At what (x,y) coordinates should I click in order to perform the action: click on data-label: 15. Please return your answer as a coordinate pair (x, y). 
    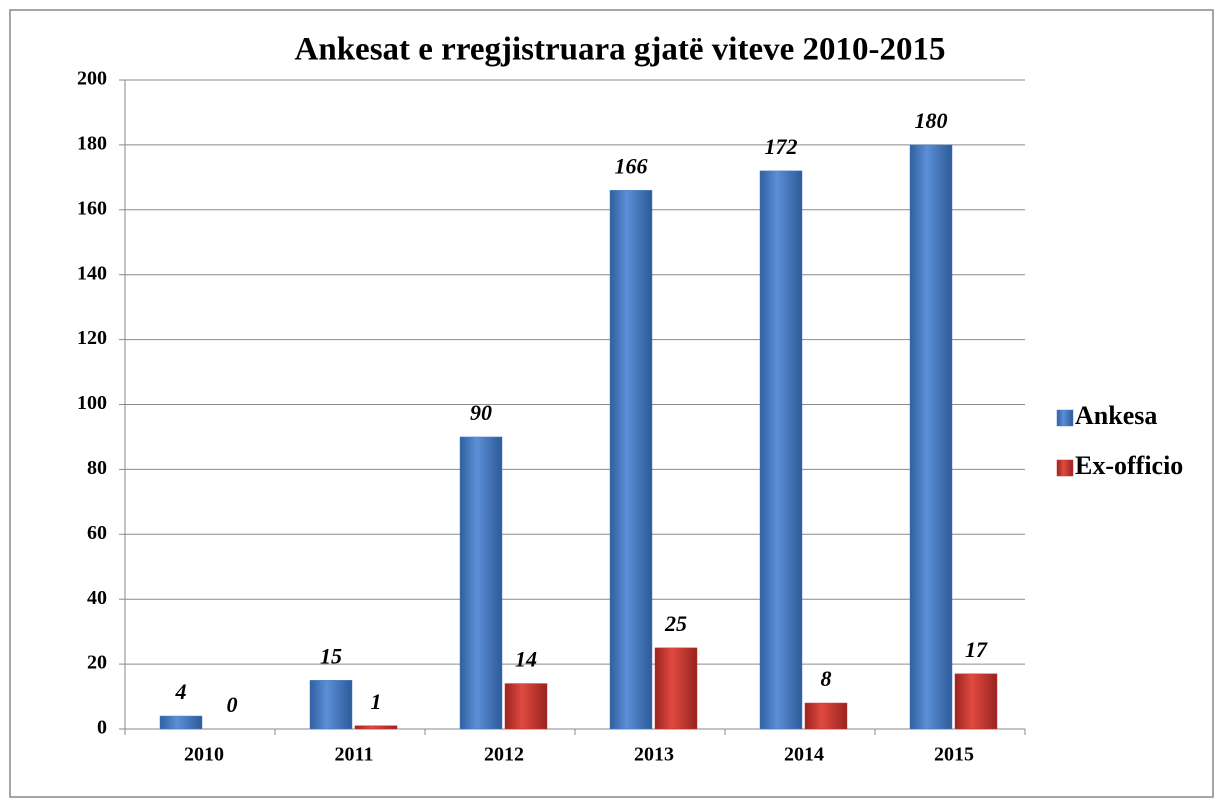
    Looking at the image, I should click on (331, 655).